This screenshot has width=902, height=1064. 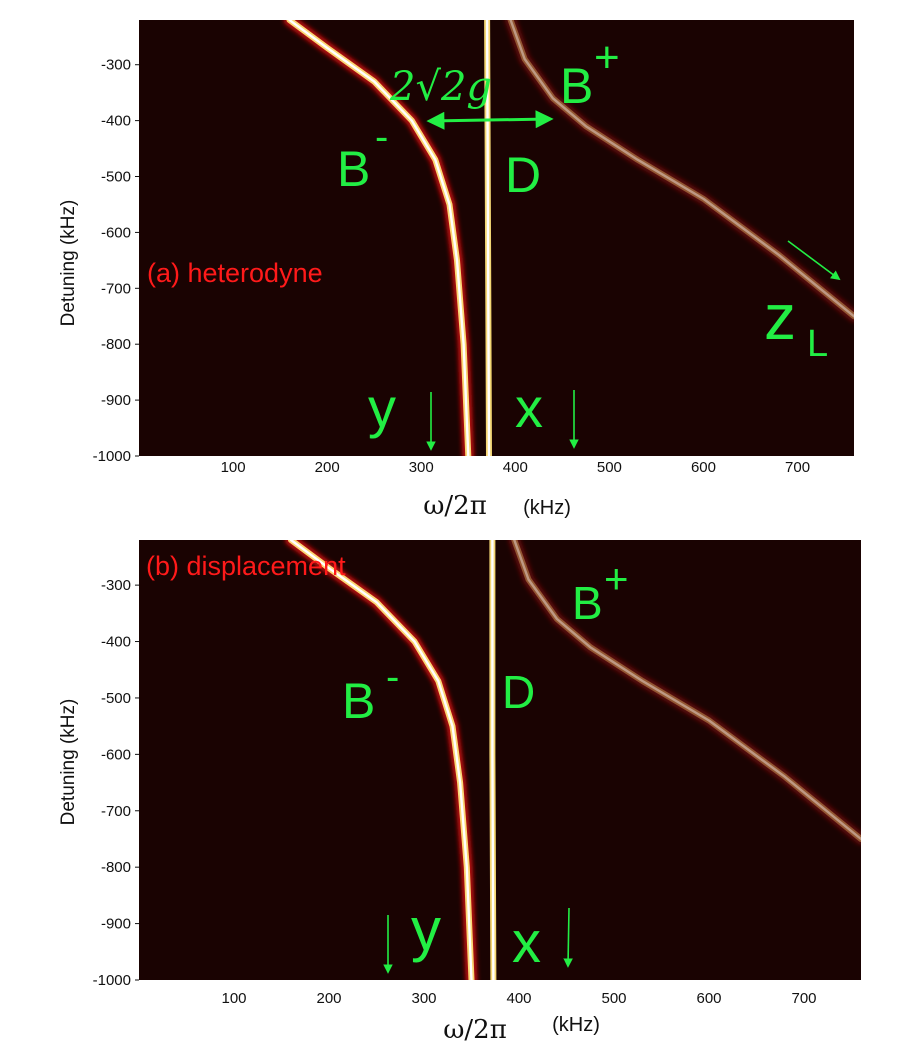 I want to click on panel-b-b-minus-superscript: -, so click(x=392, y=677).